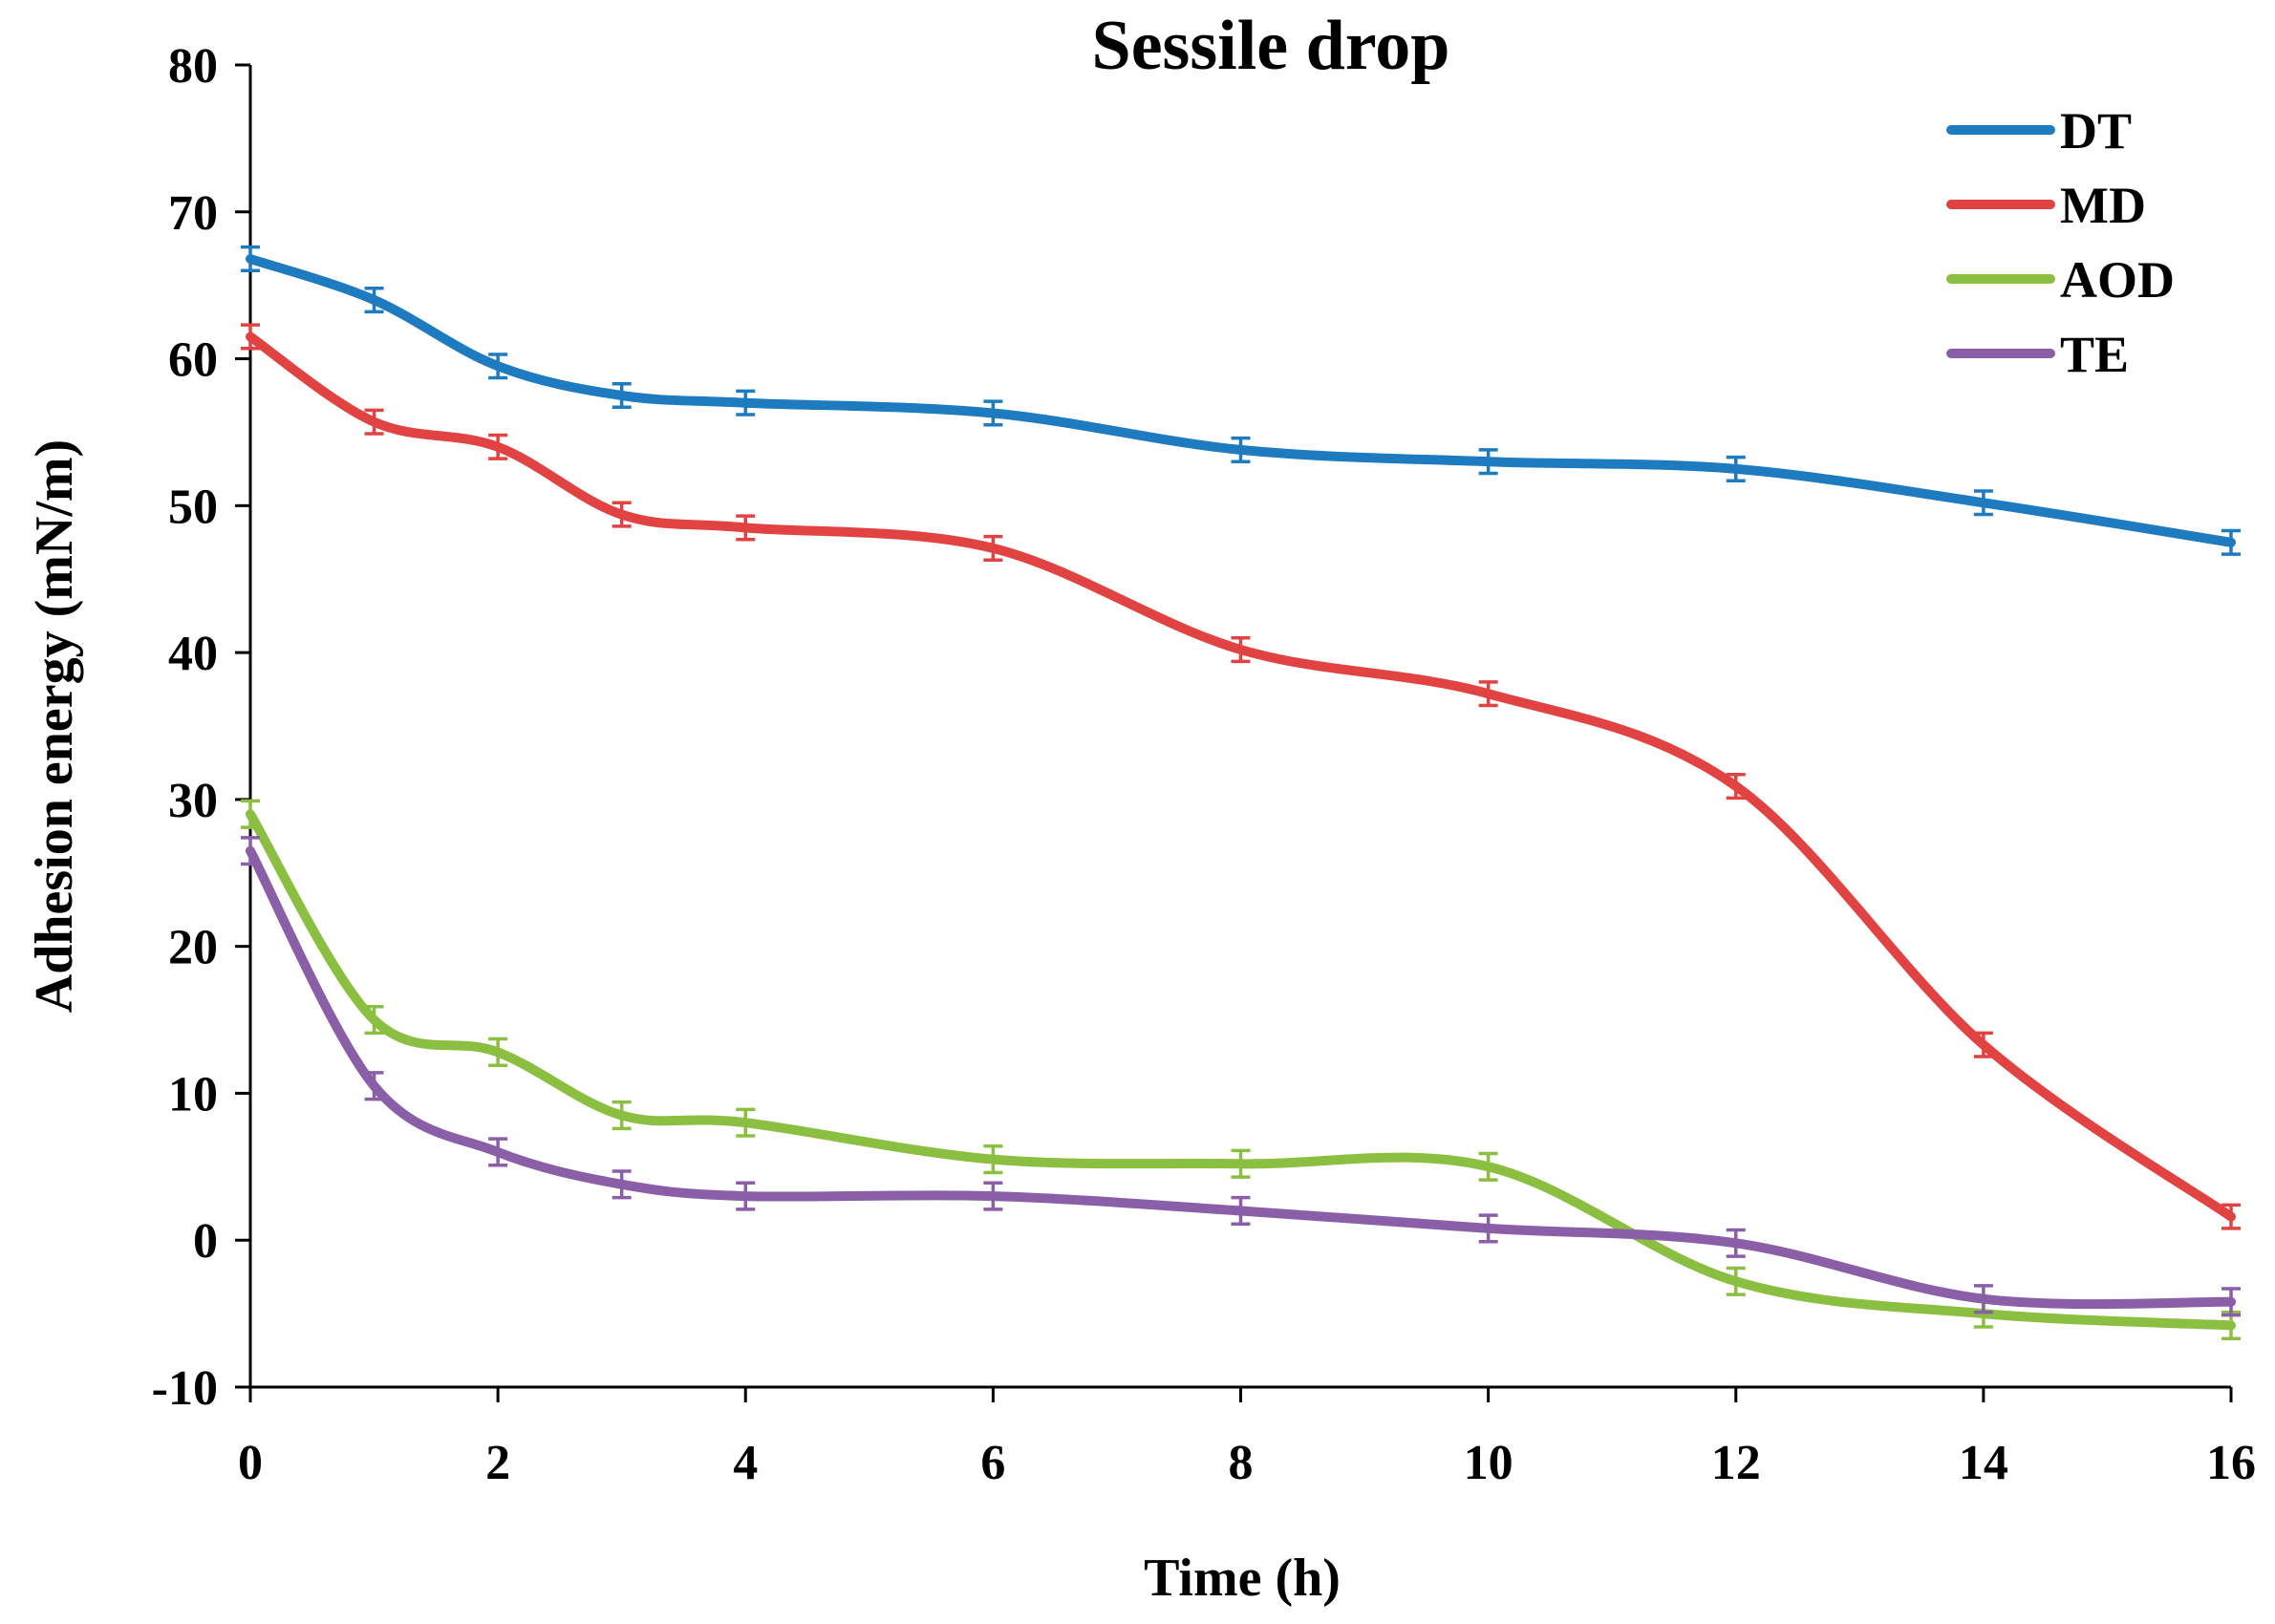 The image size is (2275, 1624). What do you see at coordinates (1736, 1463) in the screenshot?
I see `x-tick-label: 12` at bounding box center [1736, 1463].